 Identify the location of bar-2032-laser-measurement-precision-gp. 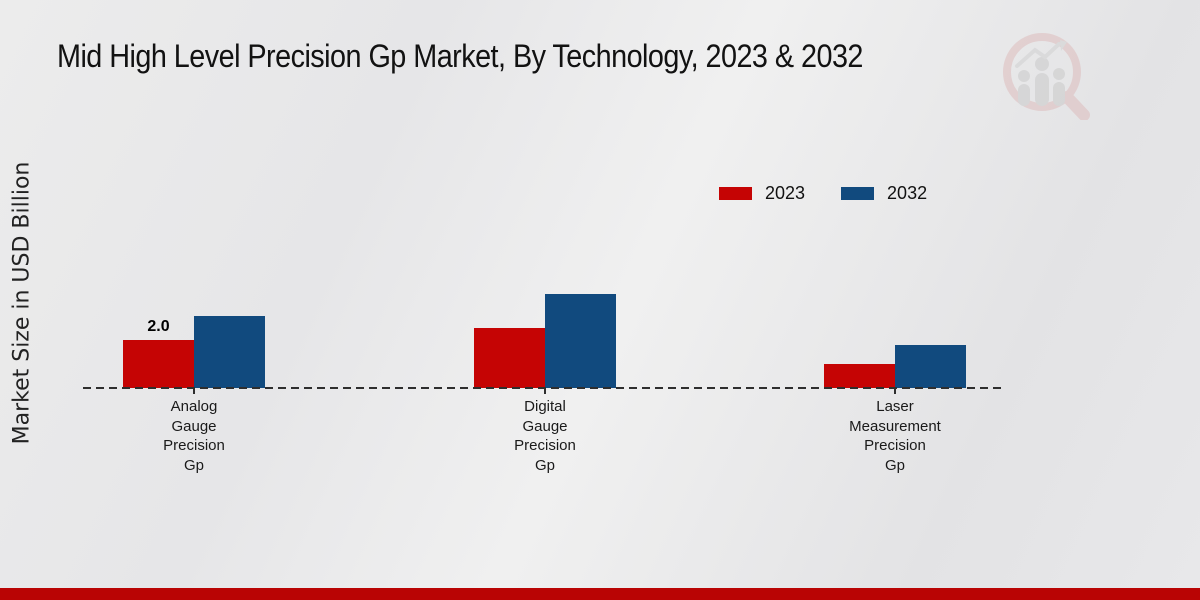
(930, 366).